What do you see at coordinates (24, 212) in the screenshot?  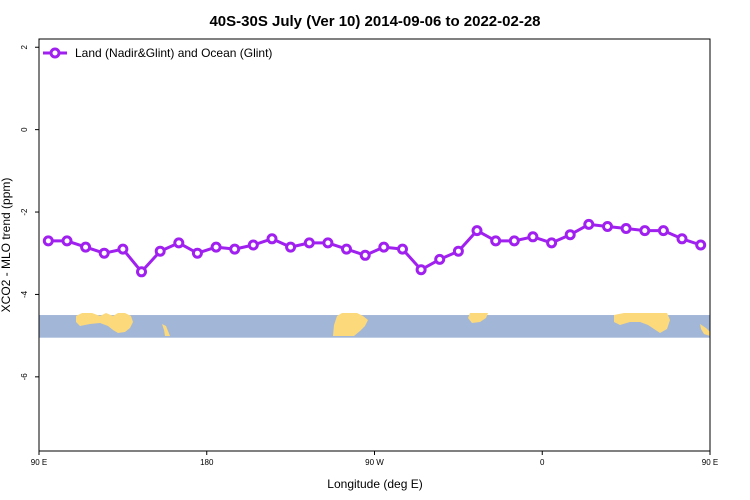 I see `y-tick-label: -2` at bounding box center [24, 212].